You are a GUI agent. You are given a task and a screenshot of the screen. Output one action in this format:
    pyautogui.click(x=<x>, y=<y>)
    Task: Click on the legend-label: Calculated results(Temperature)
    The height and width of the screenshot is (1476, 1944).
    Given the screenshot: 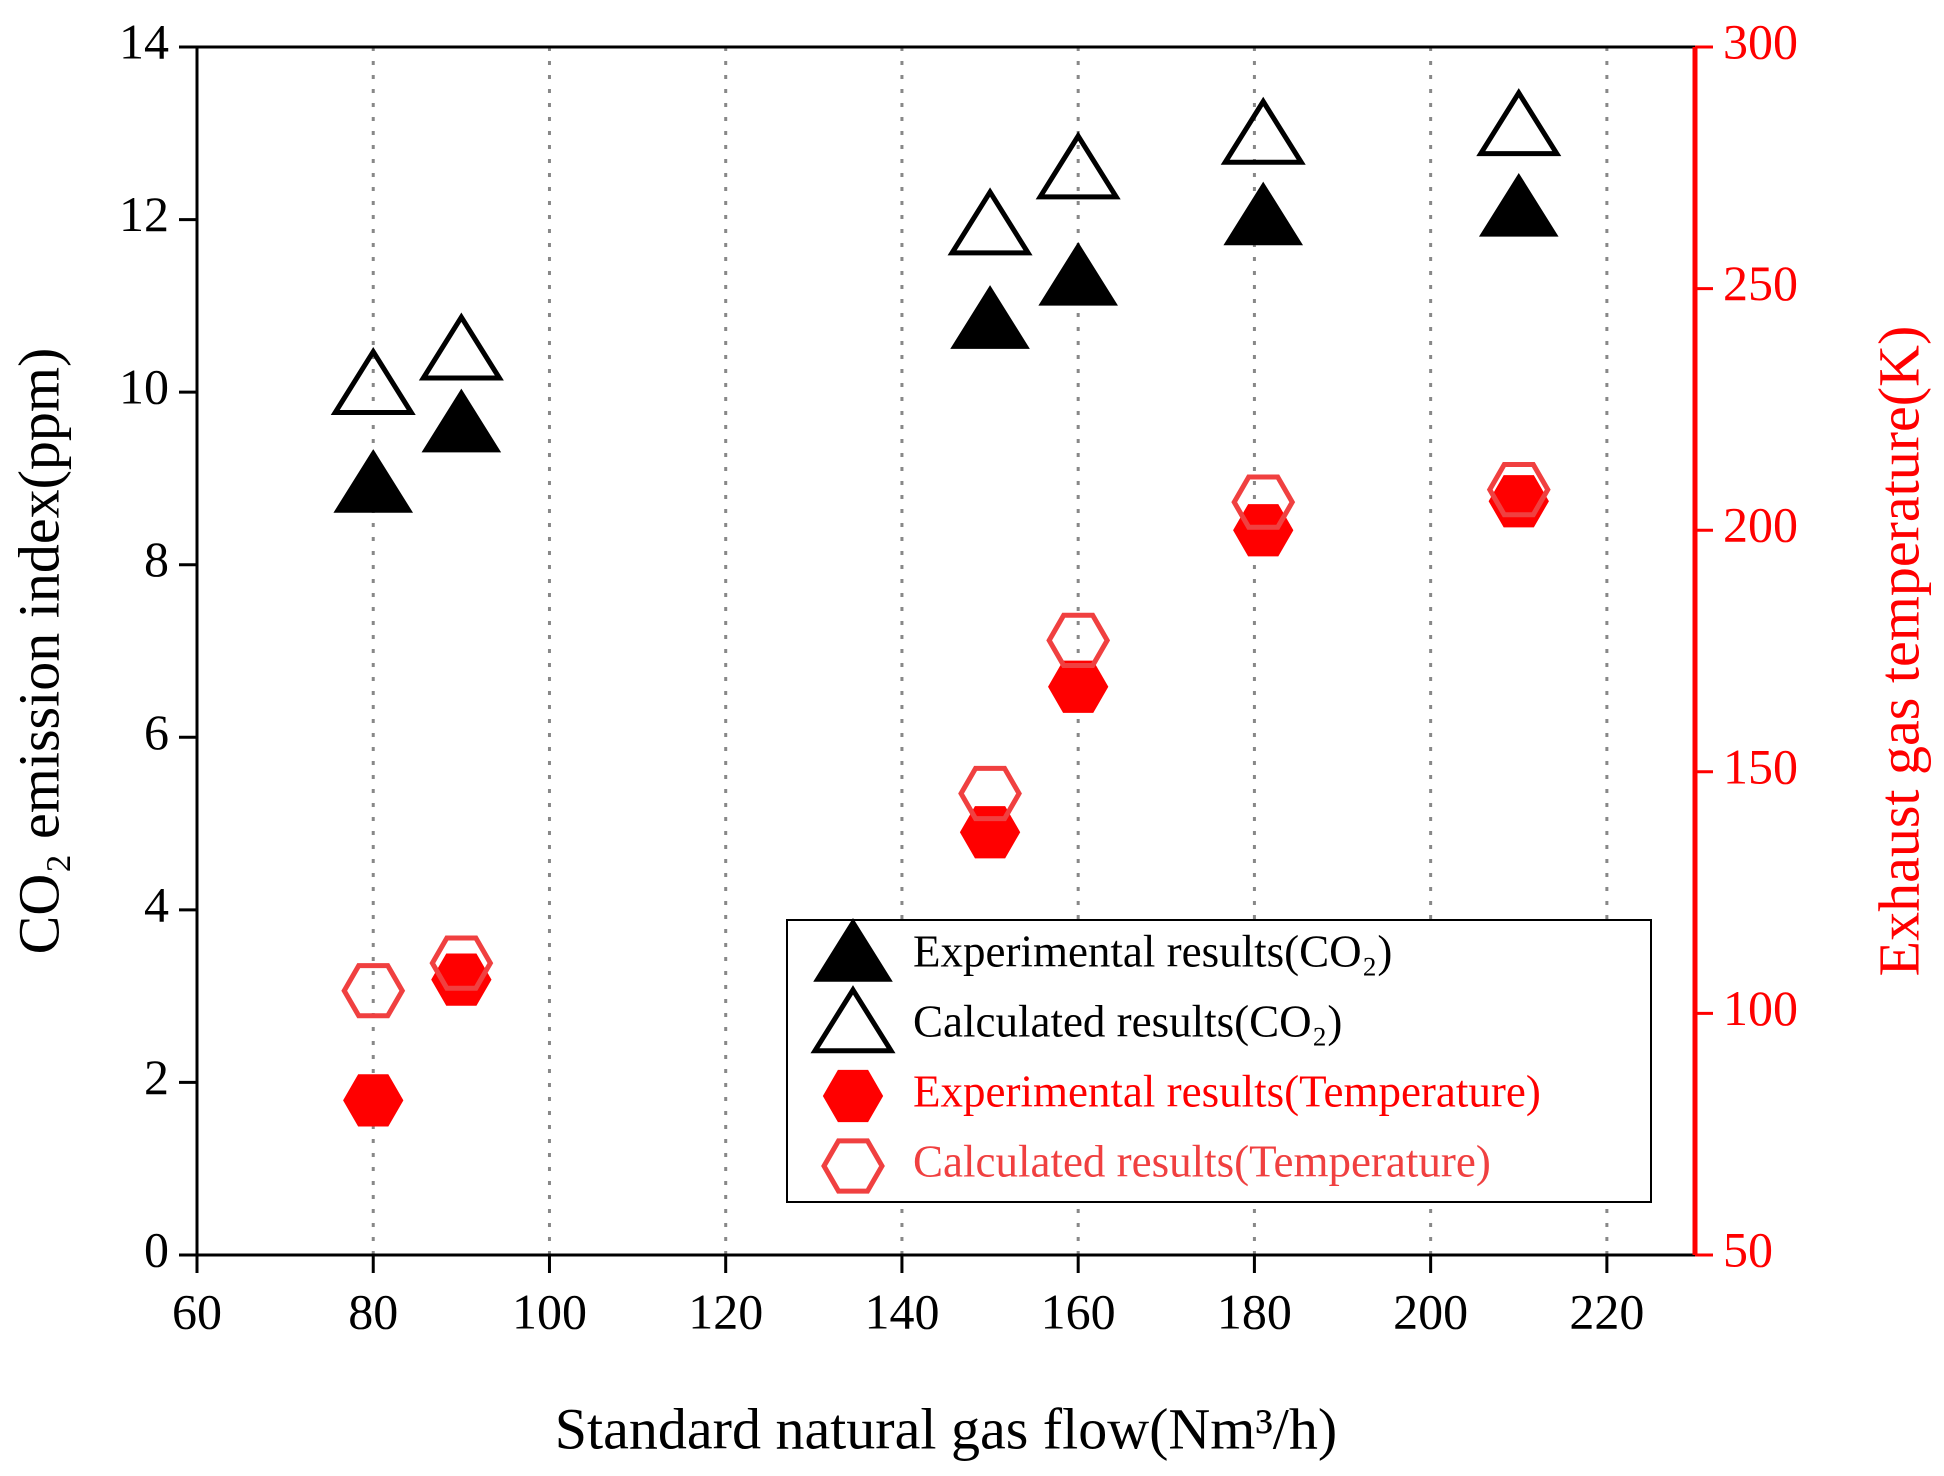 What is the action you would take?
    pyautogui.click(x=1202, y=1161)
    